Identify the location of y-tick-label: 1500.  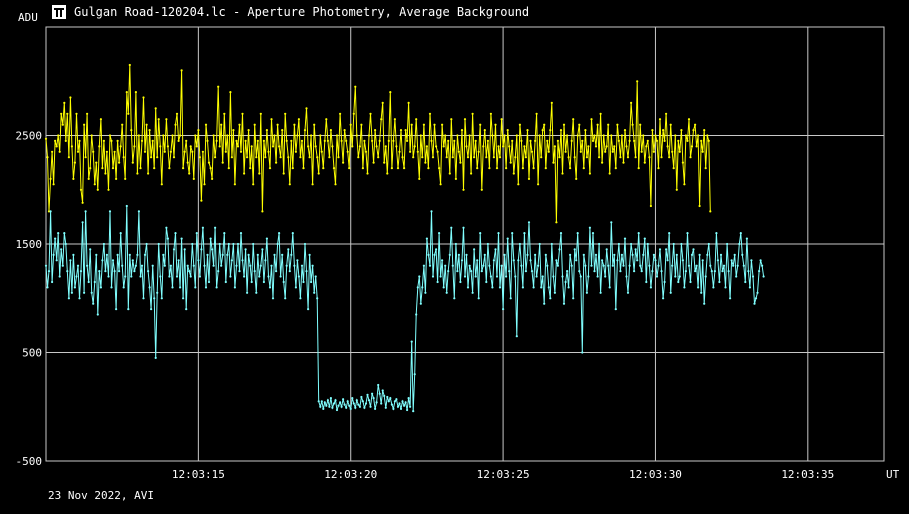
(29, 244).